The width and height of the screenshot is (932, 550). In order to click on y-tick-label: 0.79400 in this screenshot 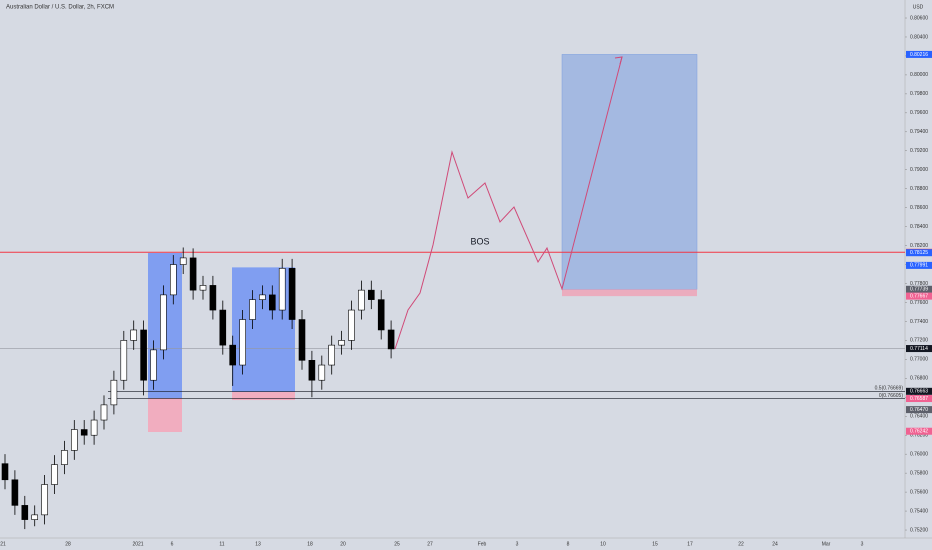, I will do `click(919, 132)`.